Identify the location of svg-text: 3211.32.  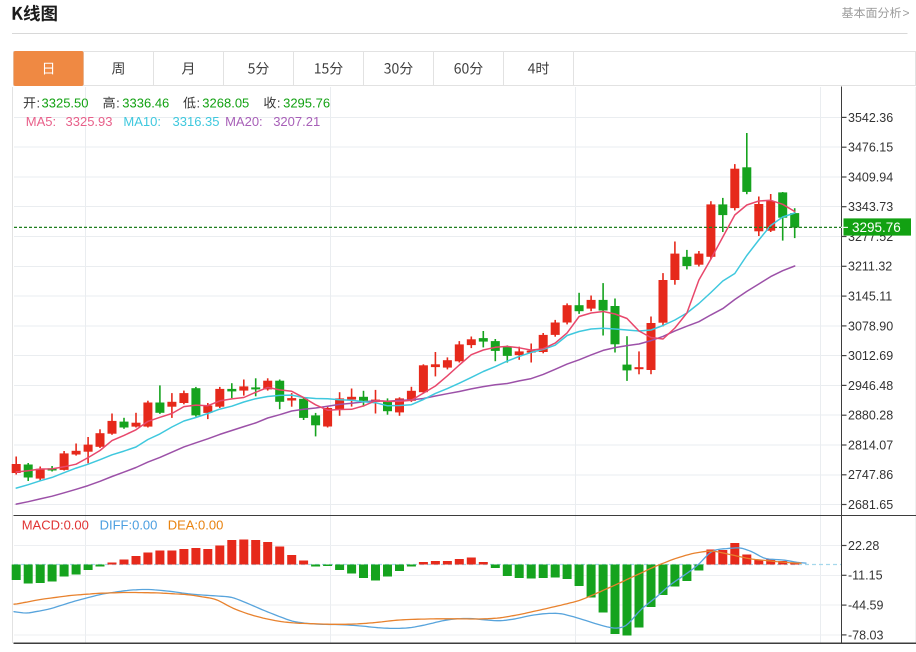
(870, 267).